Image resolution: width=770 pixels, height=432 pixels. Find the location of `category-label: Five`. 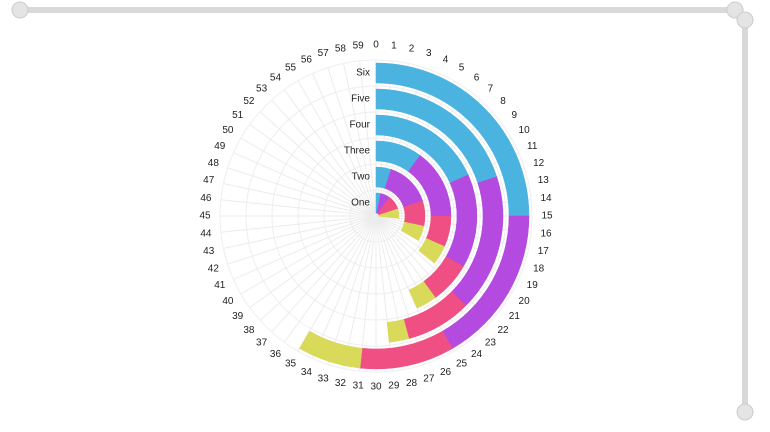

category-label: Five is located at coordinates (360, 99).